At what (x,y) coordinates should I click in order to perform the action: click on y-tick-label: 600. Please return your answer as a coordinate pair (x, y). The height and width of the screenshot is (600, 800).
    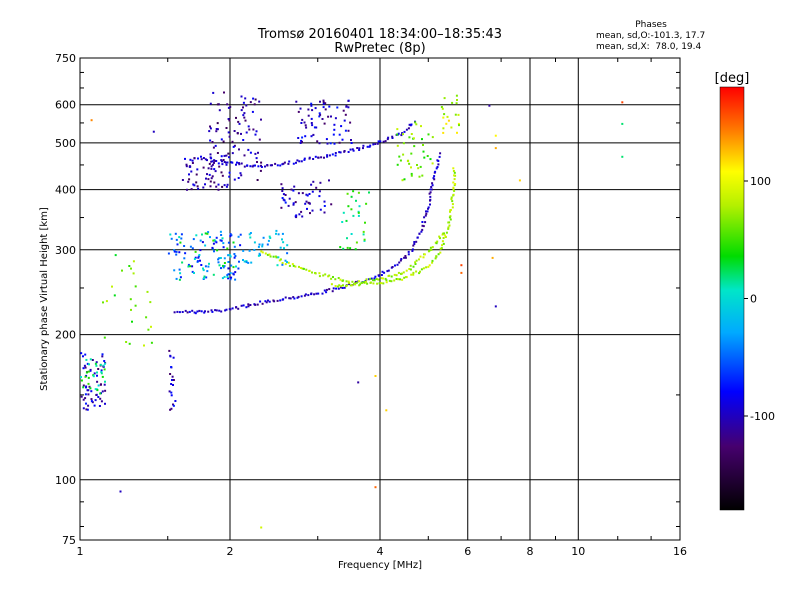
    Looking at the image, I should click on (65, 105).